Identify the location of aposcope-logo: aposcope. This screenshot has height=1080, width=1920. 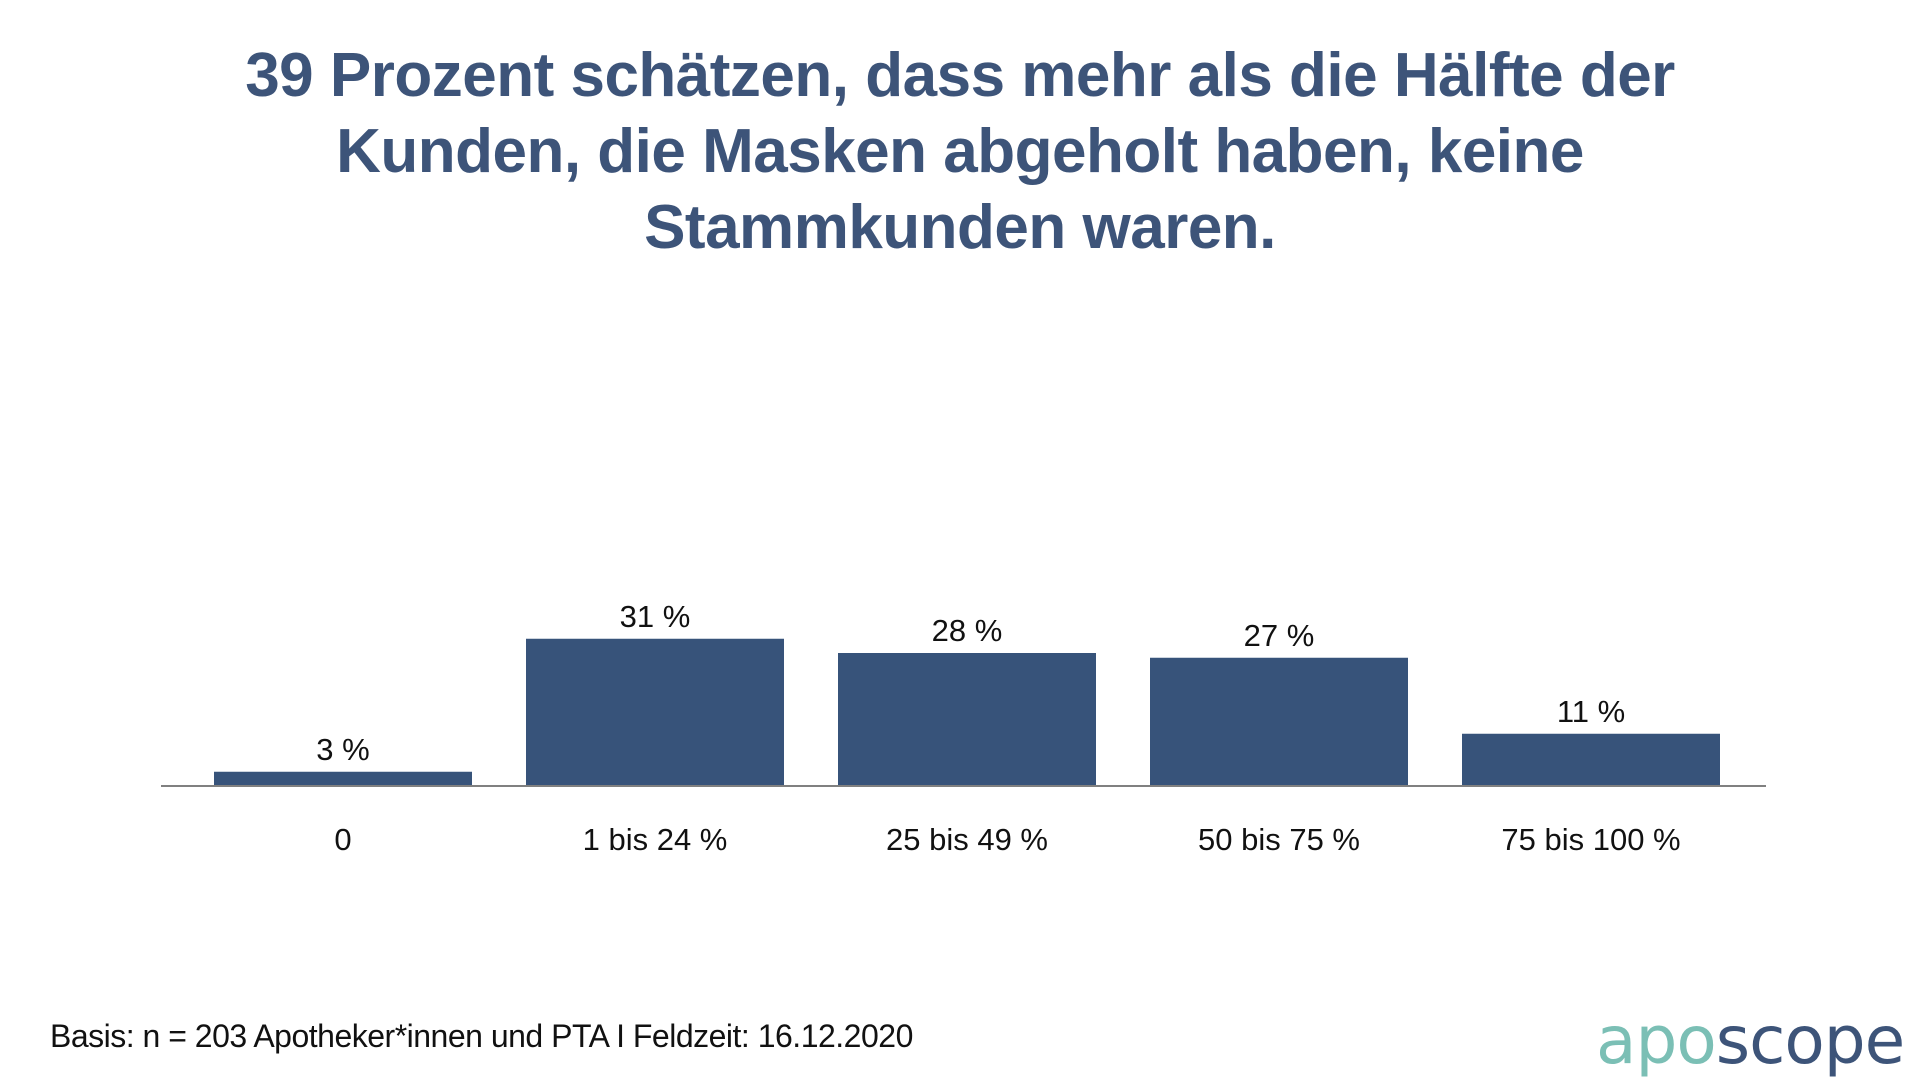
(1751, 1040).